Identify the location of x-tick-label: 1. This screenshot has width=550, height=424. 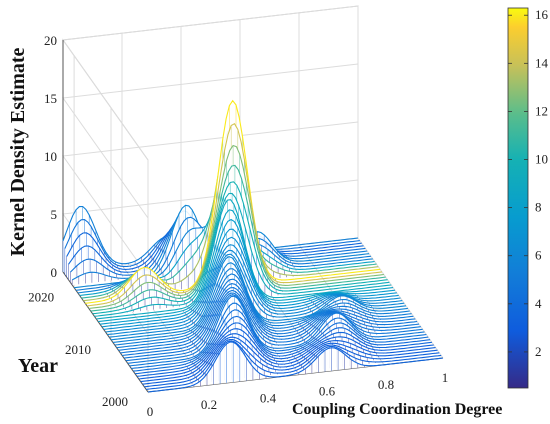
(445, 377).